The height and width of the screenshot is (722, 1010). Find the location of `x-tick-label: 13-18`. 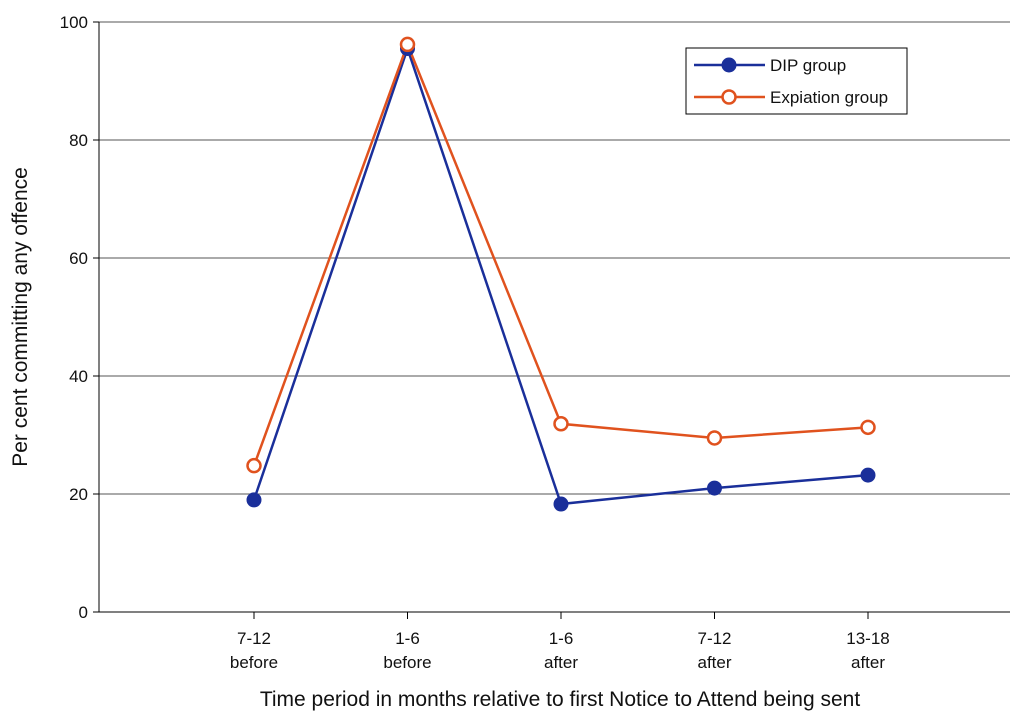

x-tick-label: 13-18 is located at coordinates (867, 638).